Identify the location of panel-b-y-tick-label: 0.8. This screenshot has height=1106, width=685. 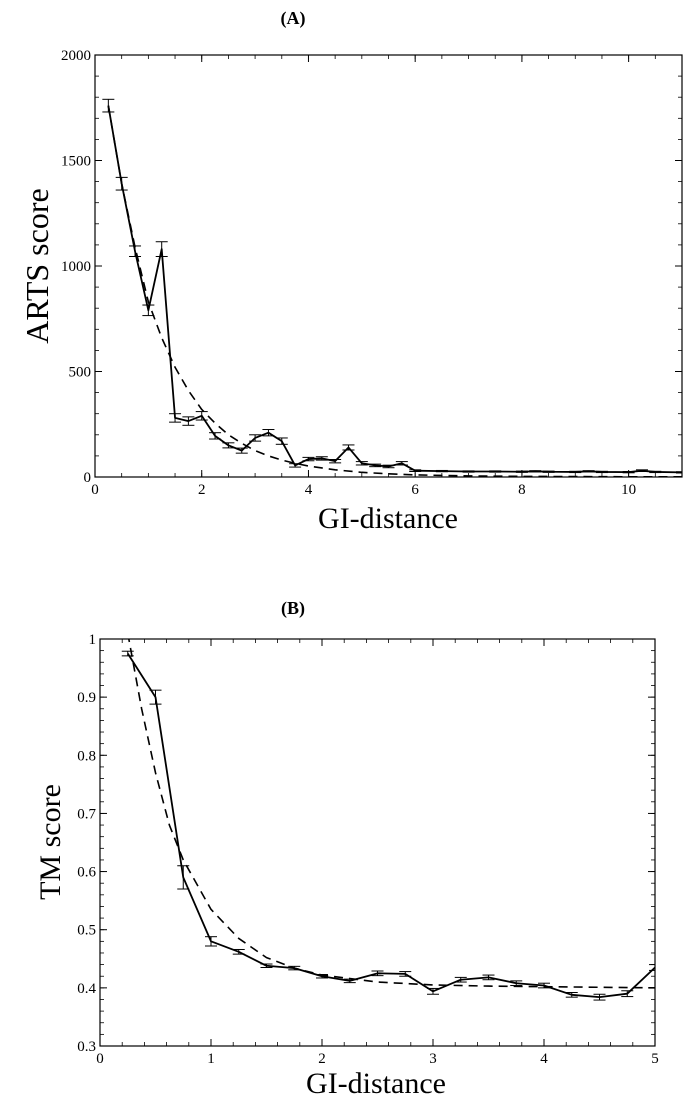
(86, 756).